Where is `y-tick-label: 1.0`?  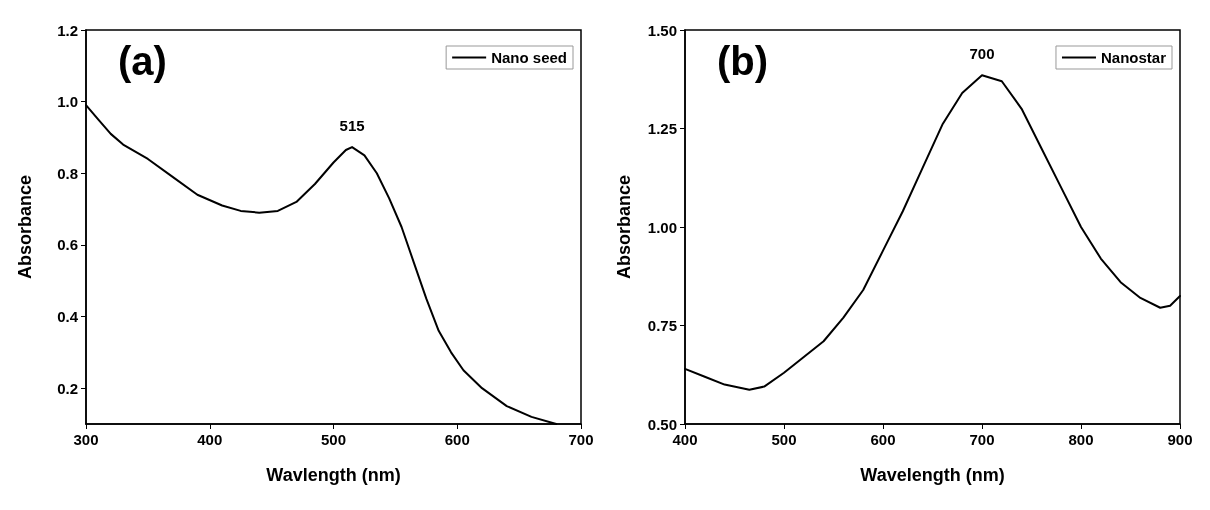
y-tick-label: 1.0 is located at coordinates (67, 102).